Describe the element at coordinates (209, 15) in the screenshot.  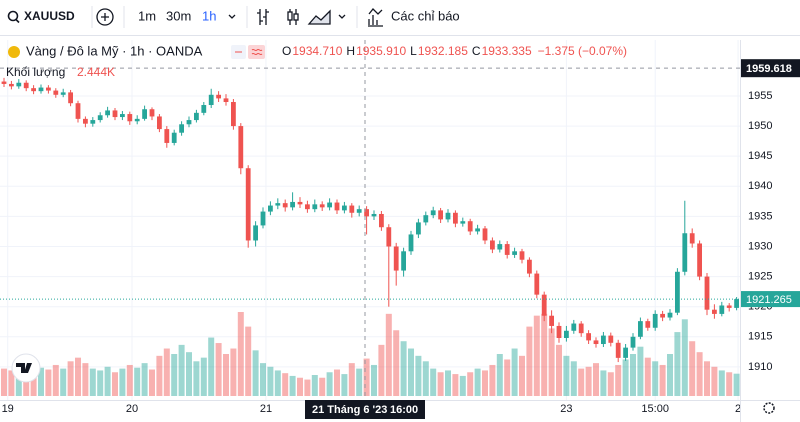
I see `interval-button-active: 1h` at that location.